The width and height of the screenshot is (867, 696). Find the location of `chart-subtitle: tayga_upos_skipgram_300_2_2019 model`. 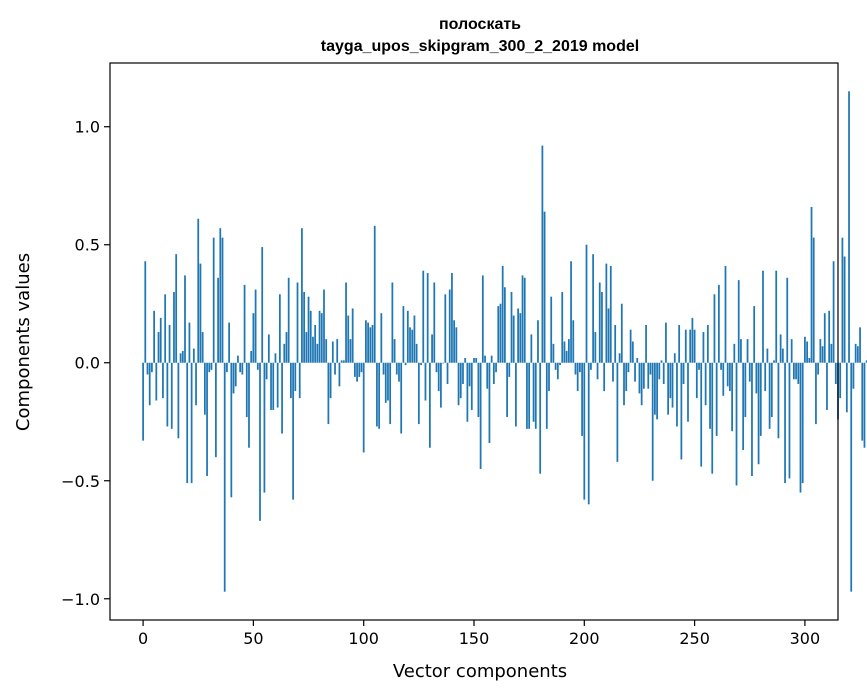

chart-subtitle: tayga_upos_skipgram_300_2_2019 model is located at coordinates (480, 46).